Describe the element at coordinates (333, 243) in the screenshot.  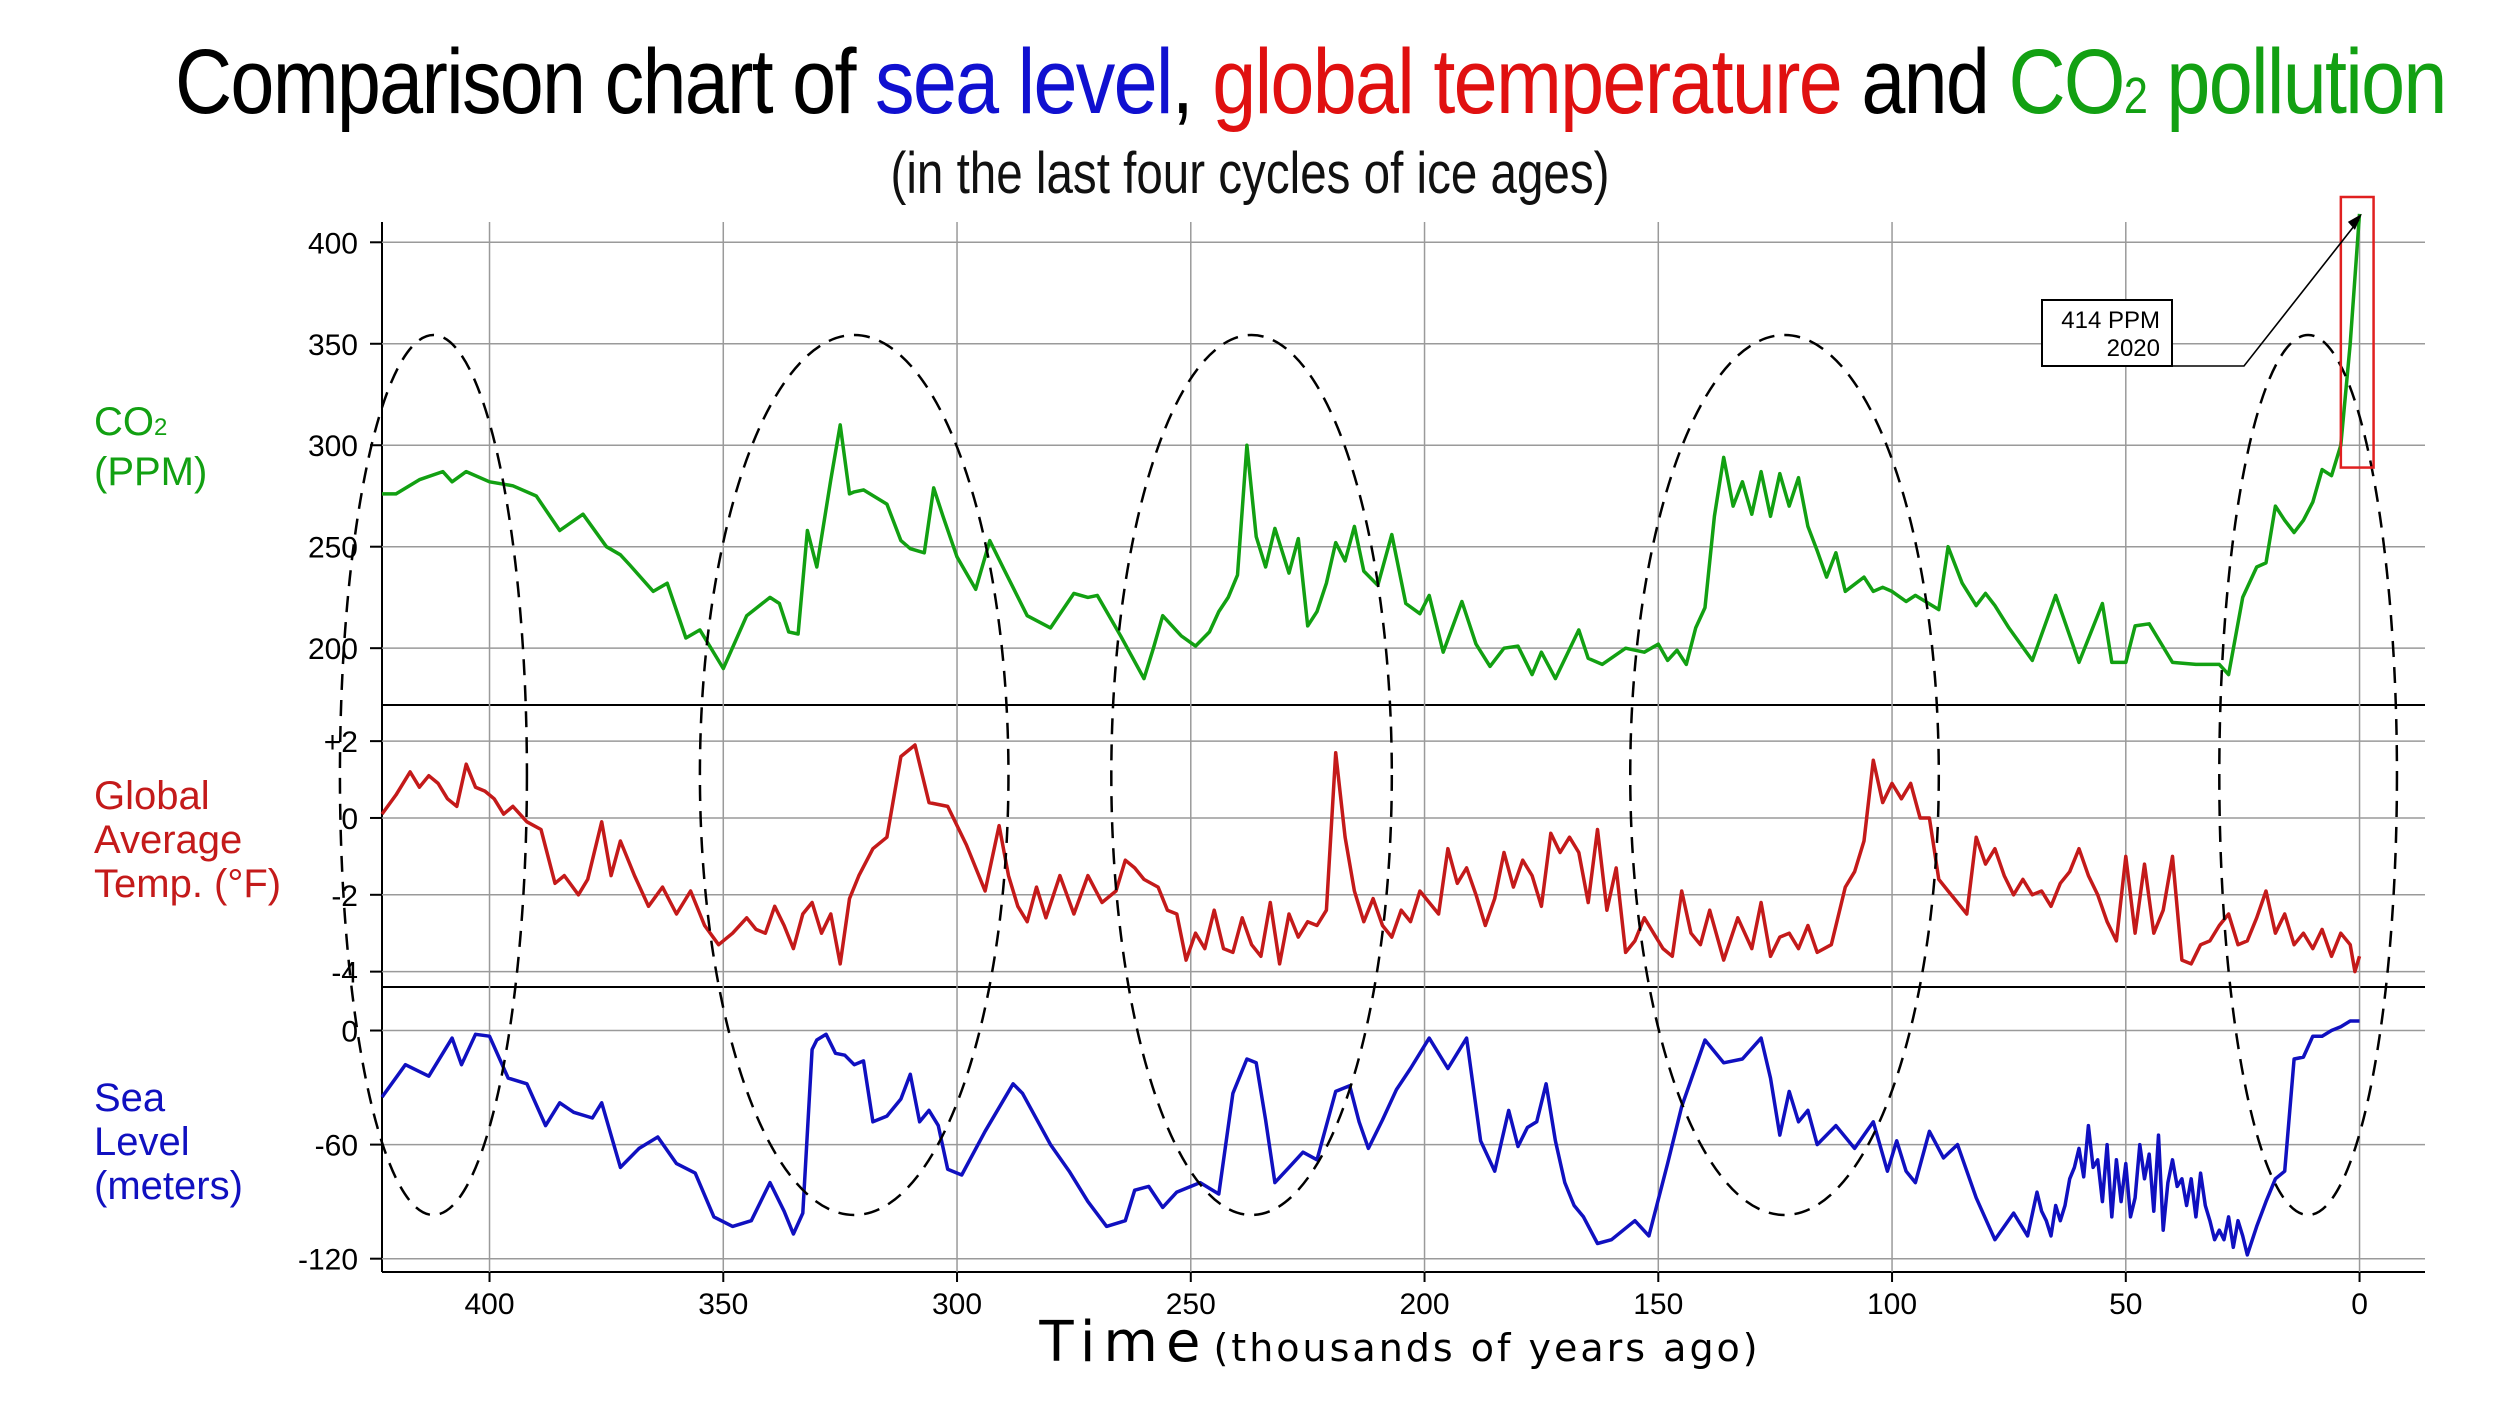
I see `co2-y-tick-label: 400` at that location.